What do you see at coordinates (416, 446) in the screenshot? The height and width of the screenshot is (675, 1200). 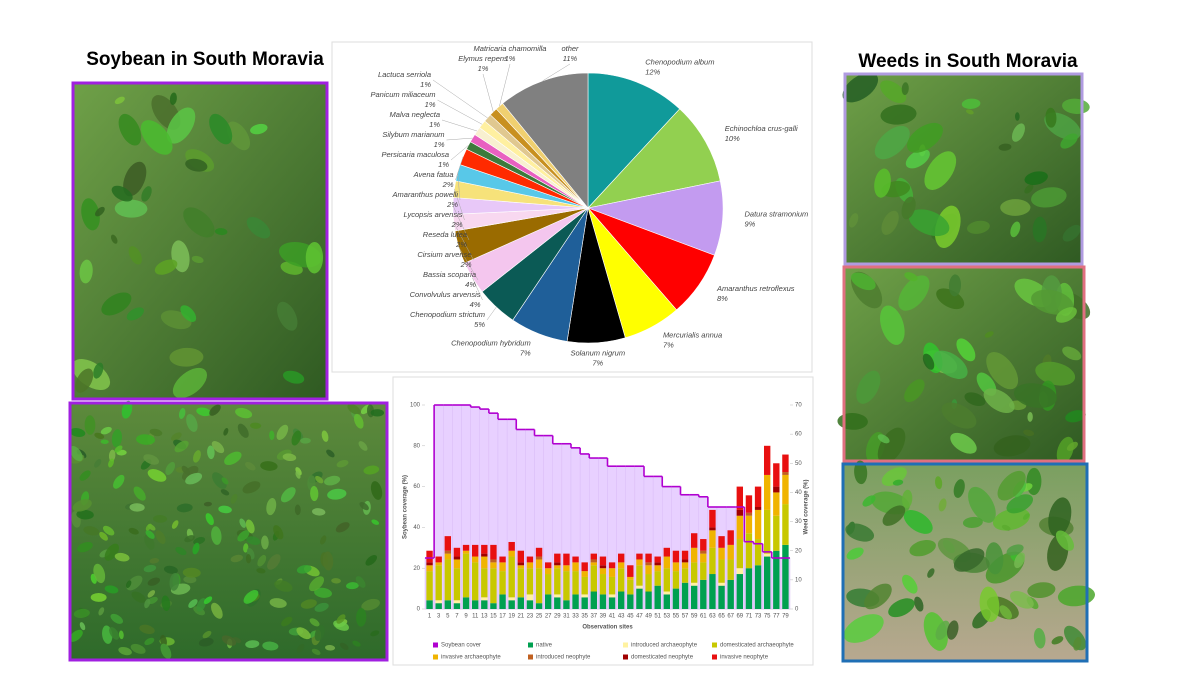 I see `y-tick-label: 80` at bounding box center [416, 446].